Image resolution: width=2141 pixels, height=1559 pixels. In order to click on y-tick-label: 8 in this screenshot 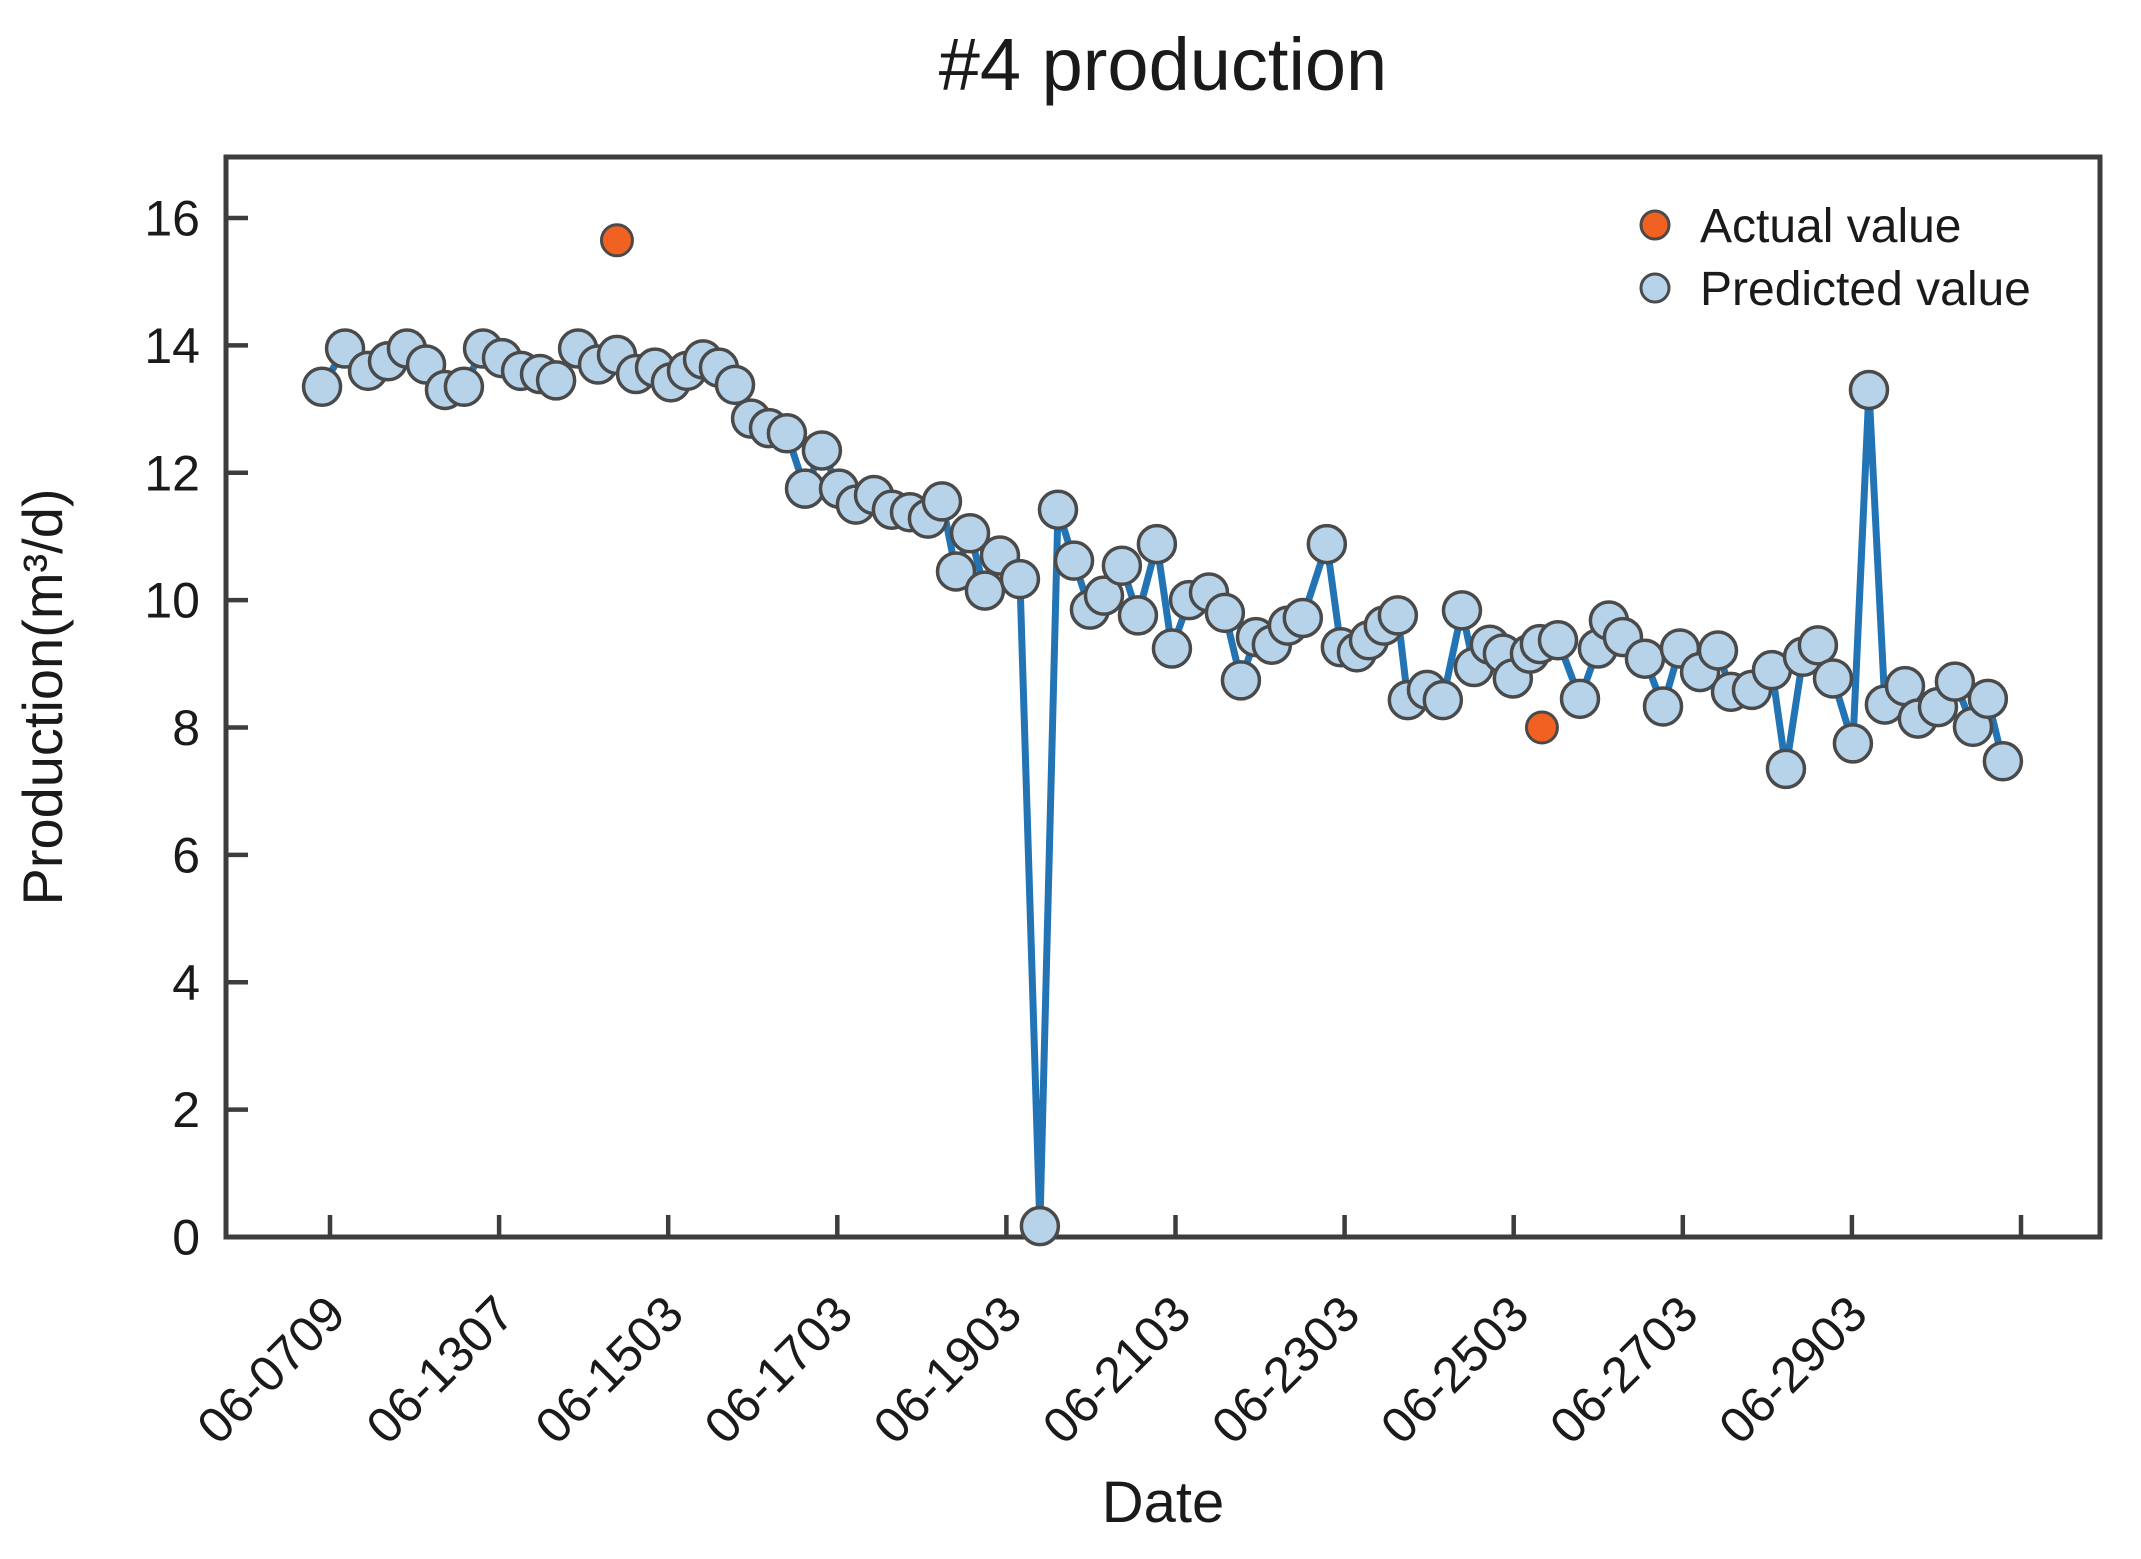, I will do `click(186, 728)`.